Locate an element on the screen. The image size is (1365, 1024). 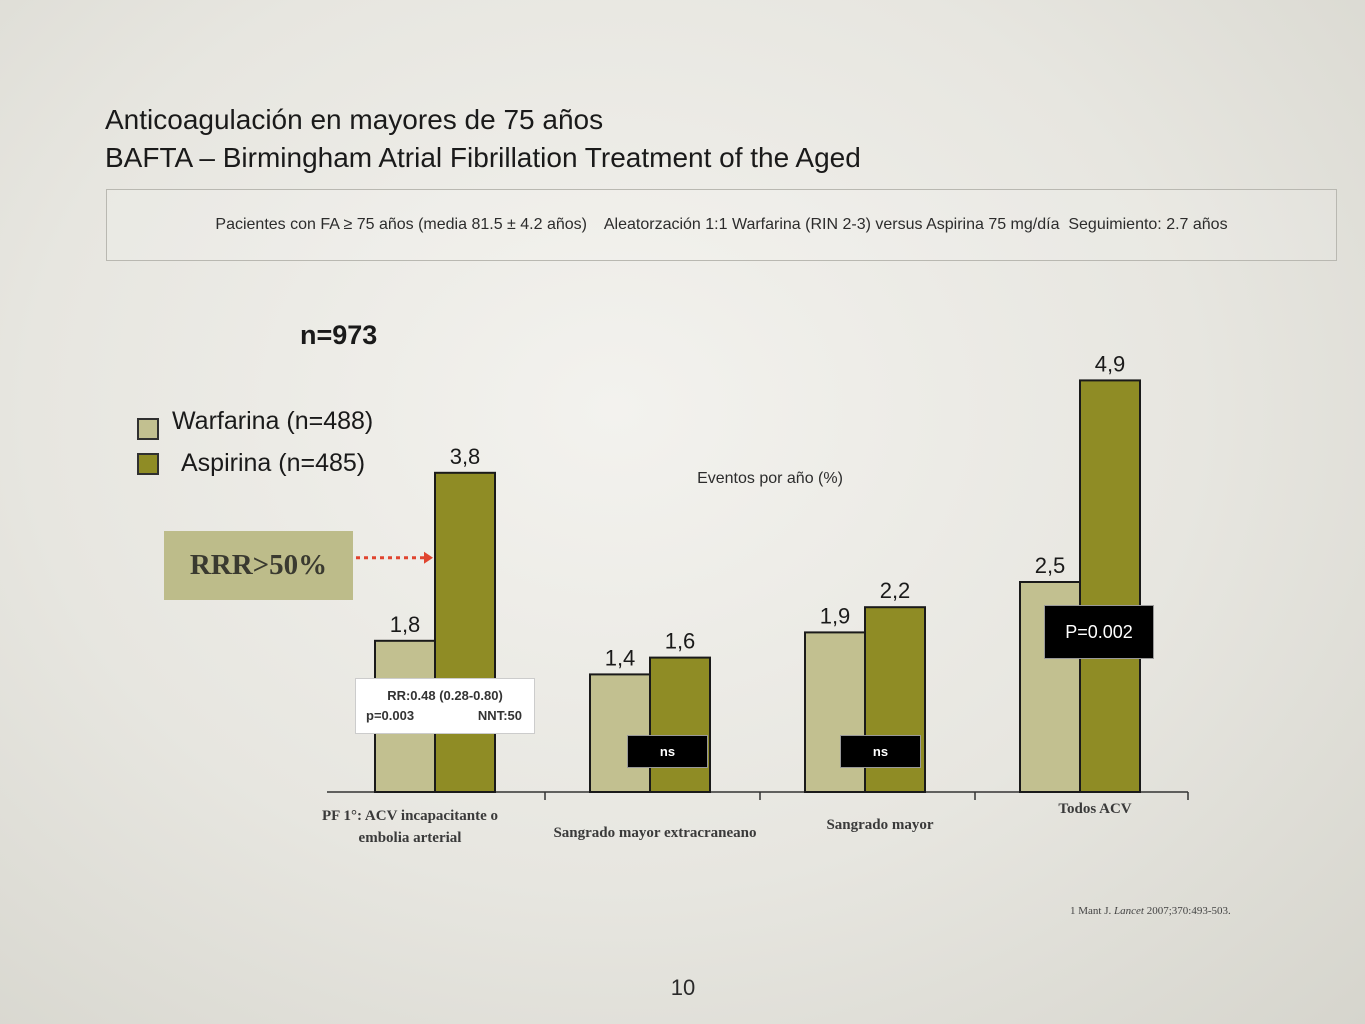
page-number: 10 is located at coordinates (683, 987).